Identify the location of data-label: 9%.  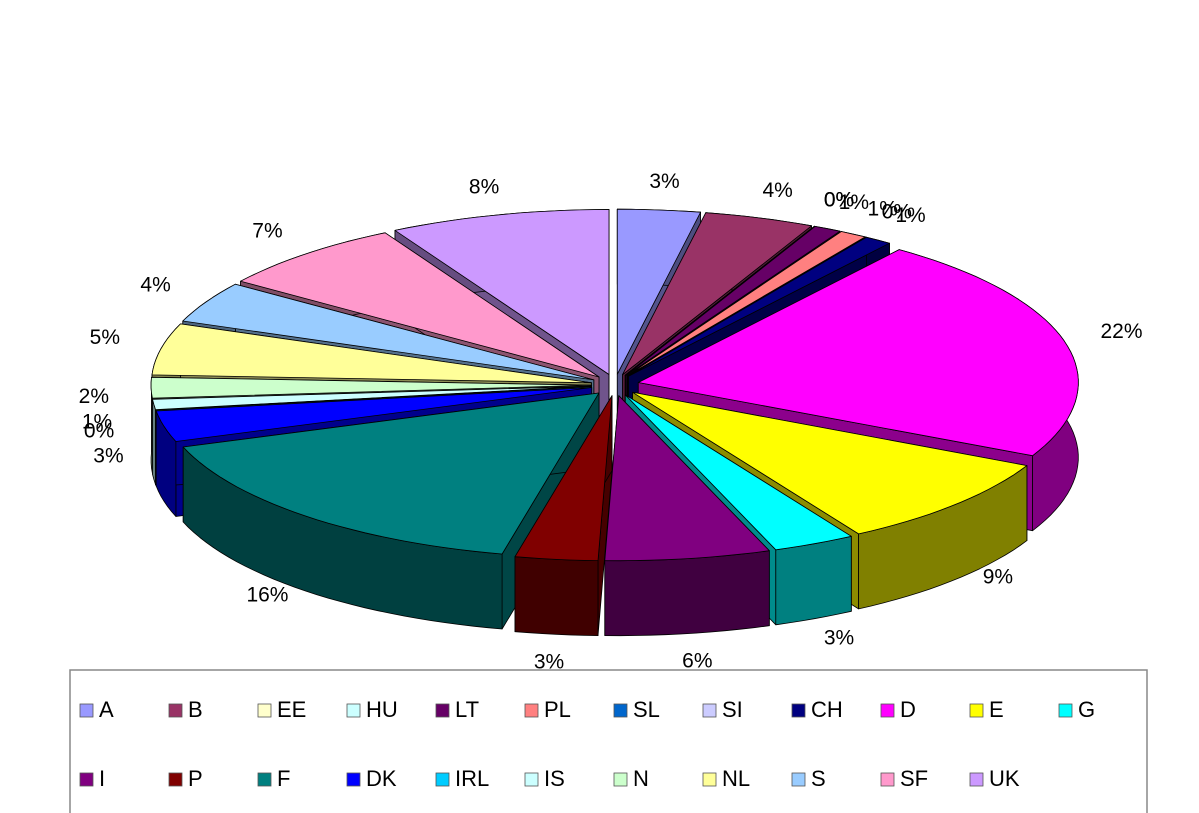
(998, 576).